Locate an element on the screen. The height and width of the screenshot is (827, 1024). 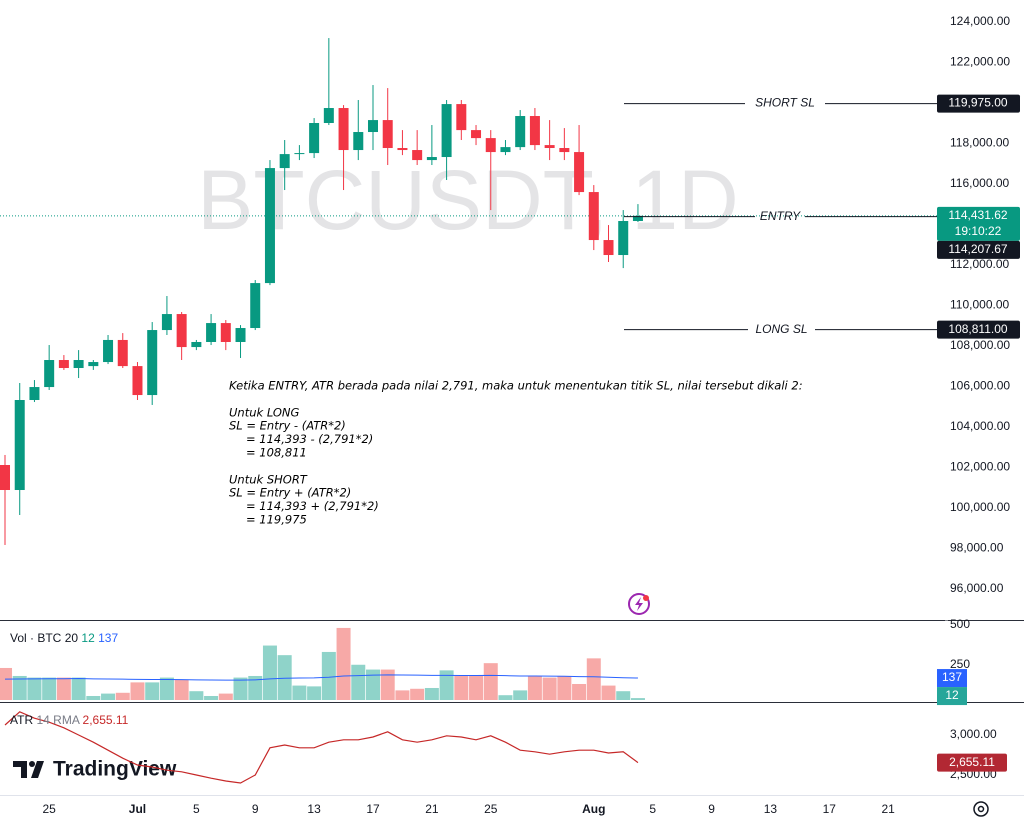
settings-icon is located at coordinates (981, 809).